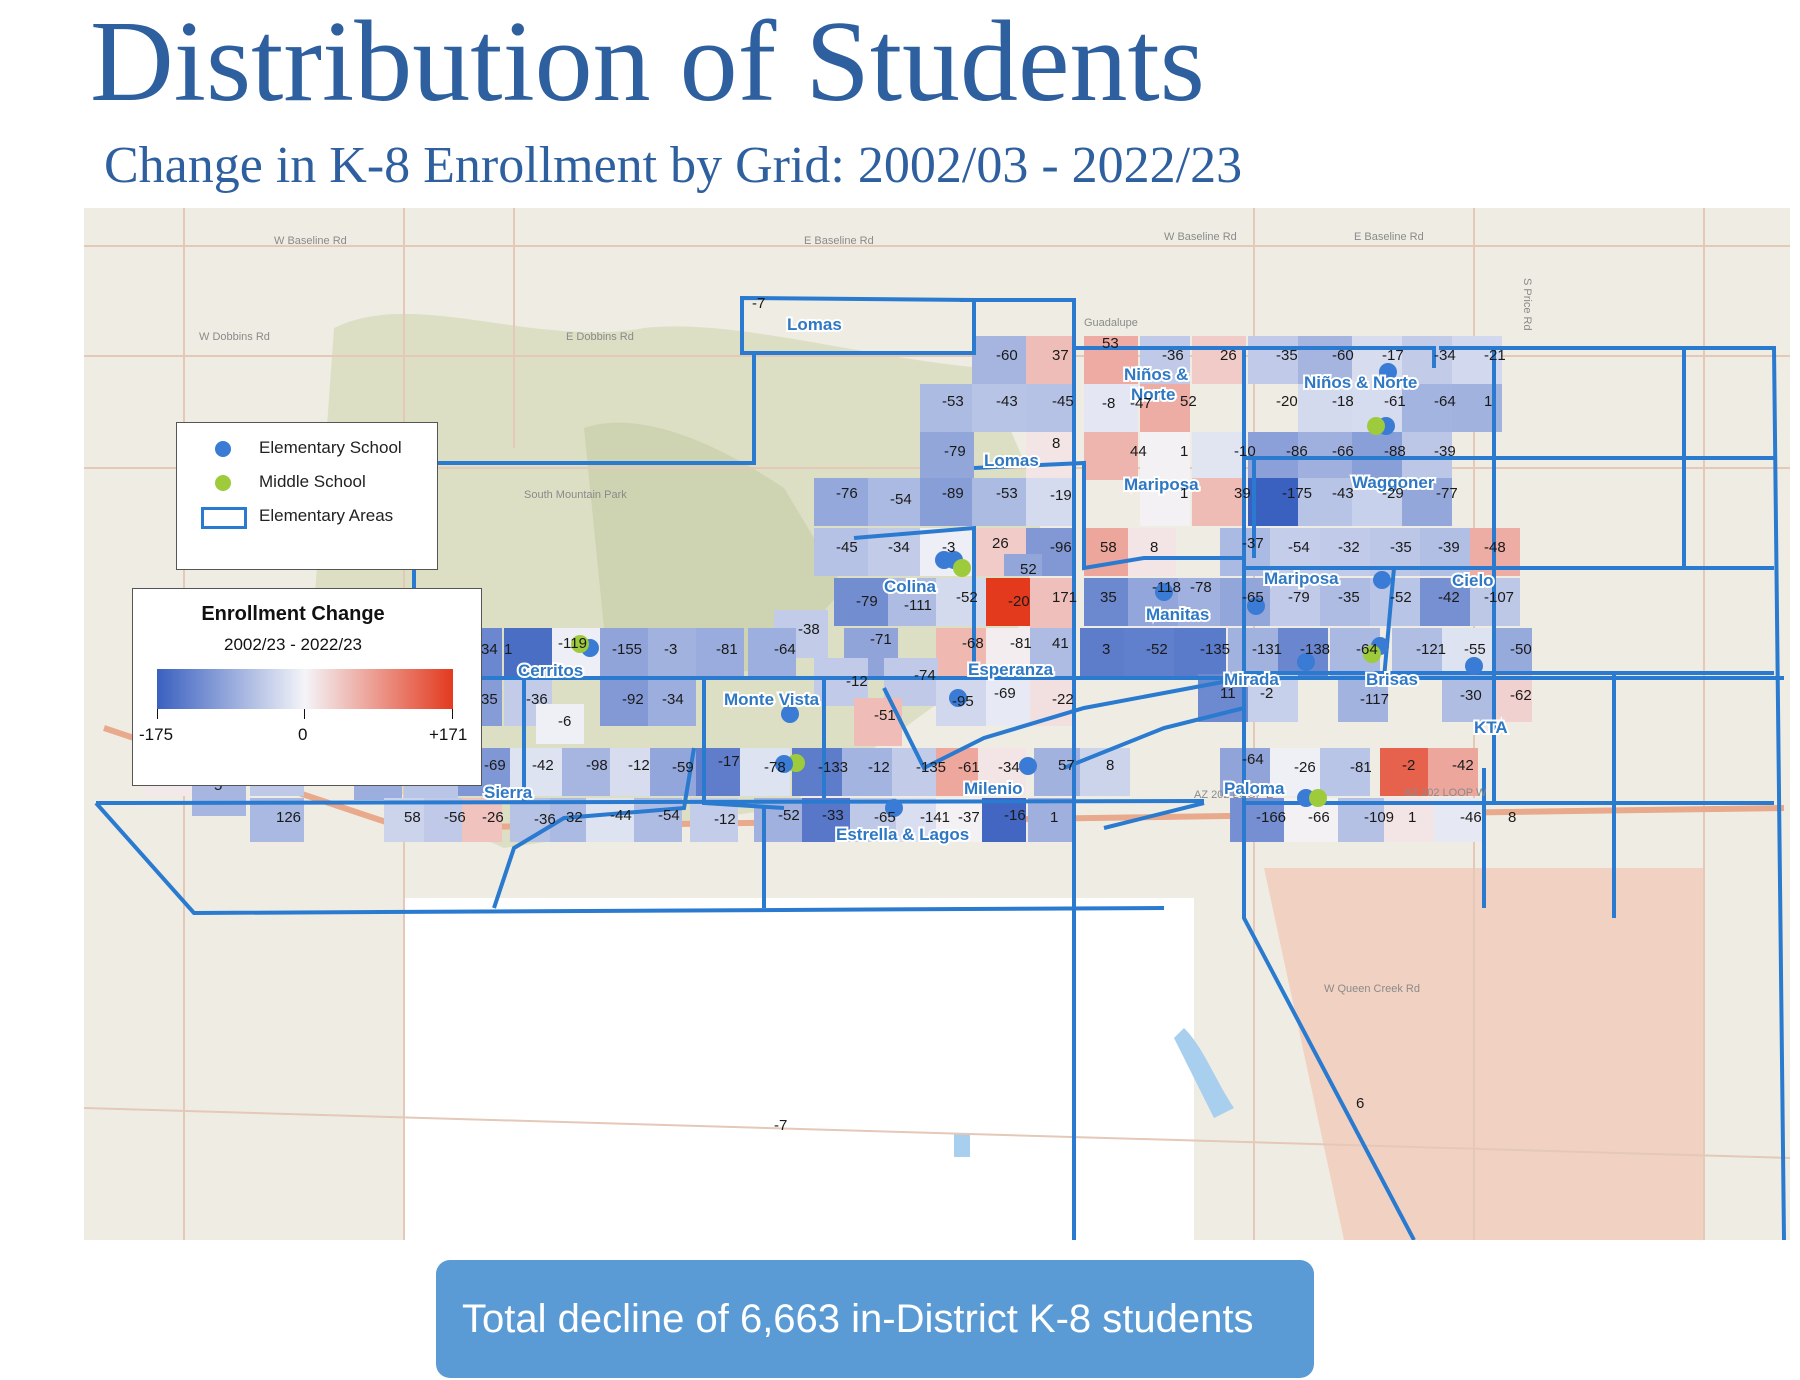  I want to click on area-label-lomas-north: Lomas, so click(814, 324).